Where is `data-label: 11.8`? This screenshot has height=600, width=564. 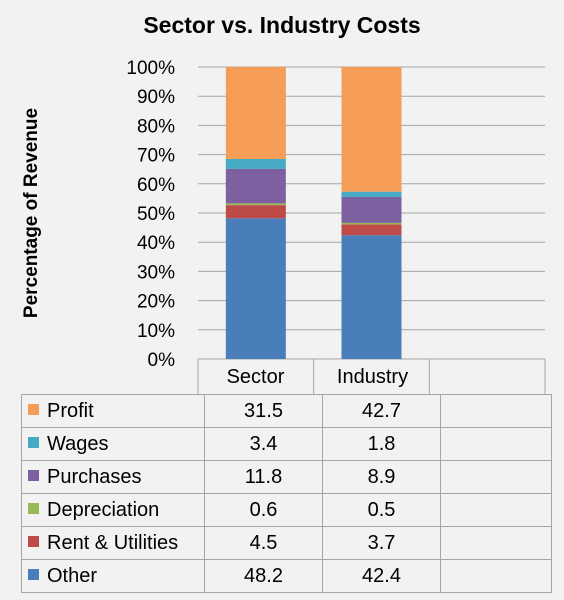
data-label: 11.8 is located at coordinates (263, 477).